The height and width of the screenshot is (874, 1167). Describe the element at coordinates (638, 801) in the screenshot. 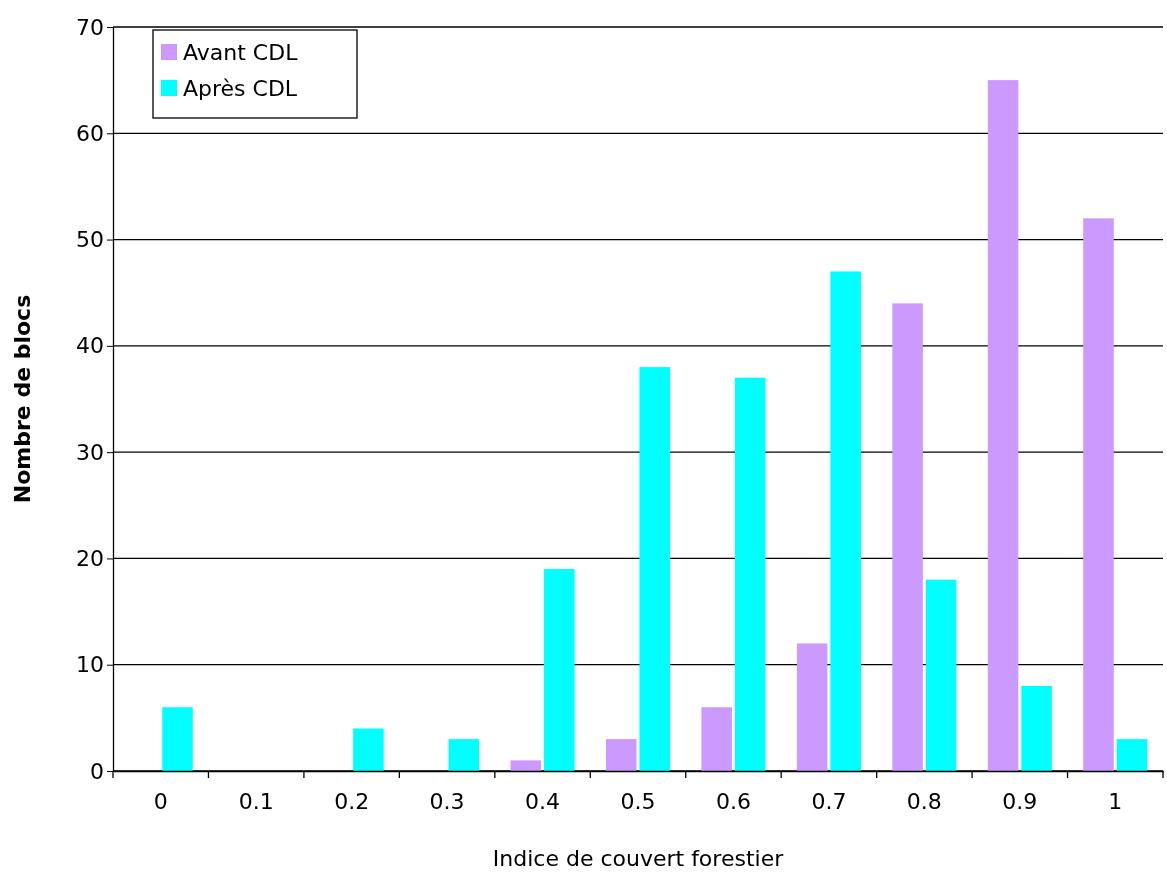

I see `x-tick-label: 0.5` at that location.